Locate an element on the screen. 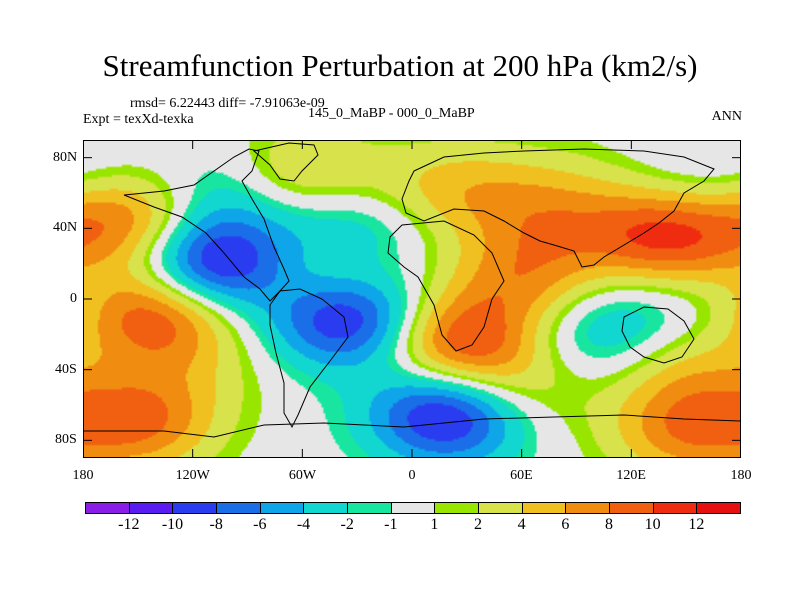 This screenshot has width=800, height=600. x-tick-label: 60E is located at coordinates (521, 475).